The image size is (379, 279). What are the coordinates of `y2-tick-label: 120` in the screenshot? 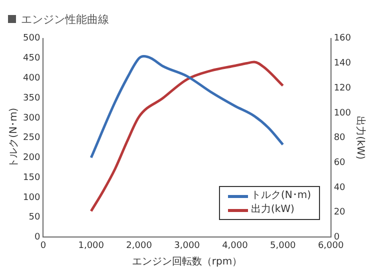 It's located at (343, 88).